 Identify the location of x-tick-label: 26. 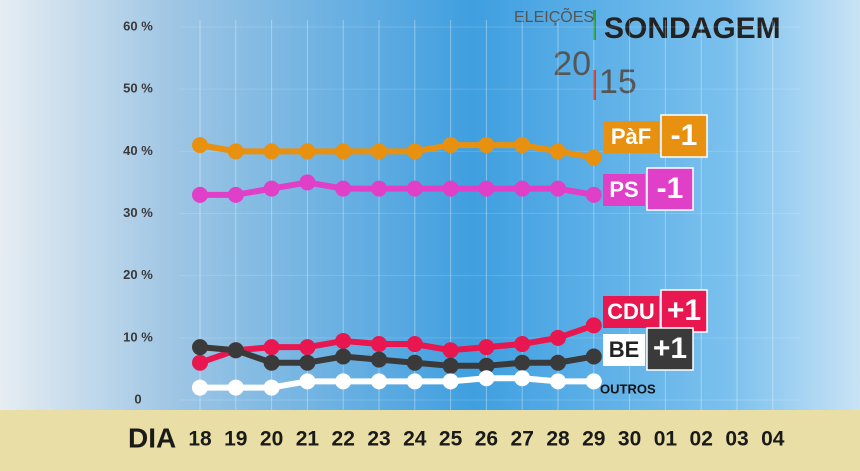
(486, 439).